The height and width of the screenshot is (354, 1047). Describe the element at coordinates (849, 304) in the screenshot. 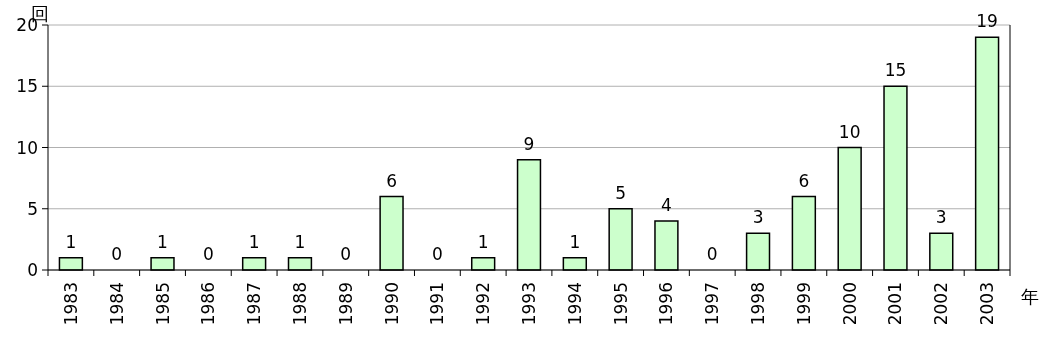

I see `x-tick-label: 2000` at that location.